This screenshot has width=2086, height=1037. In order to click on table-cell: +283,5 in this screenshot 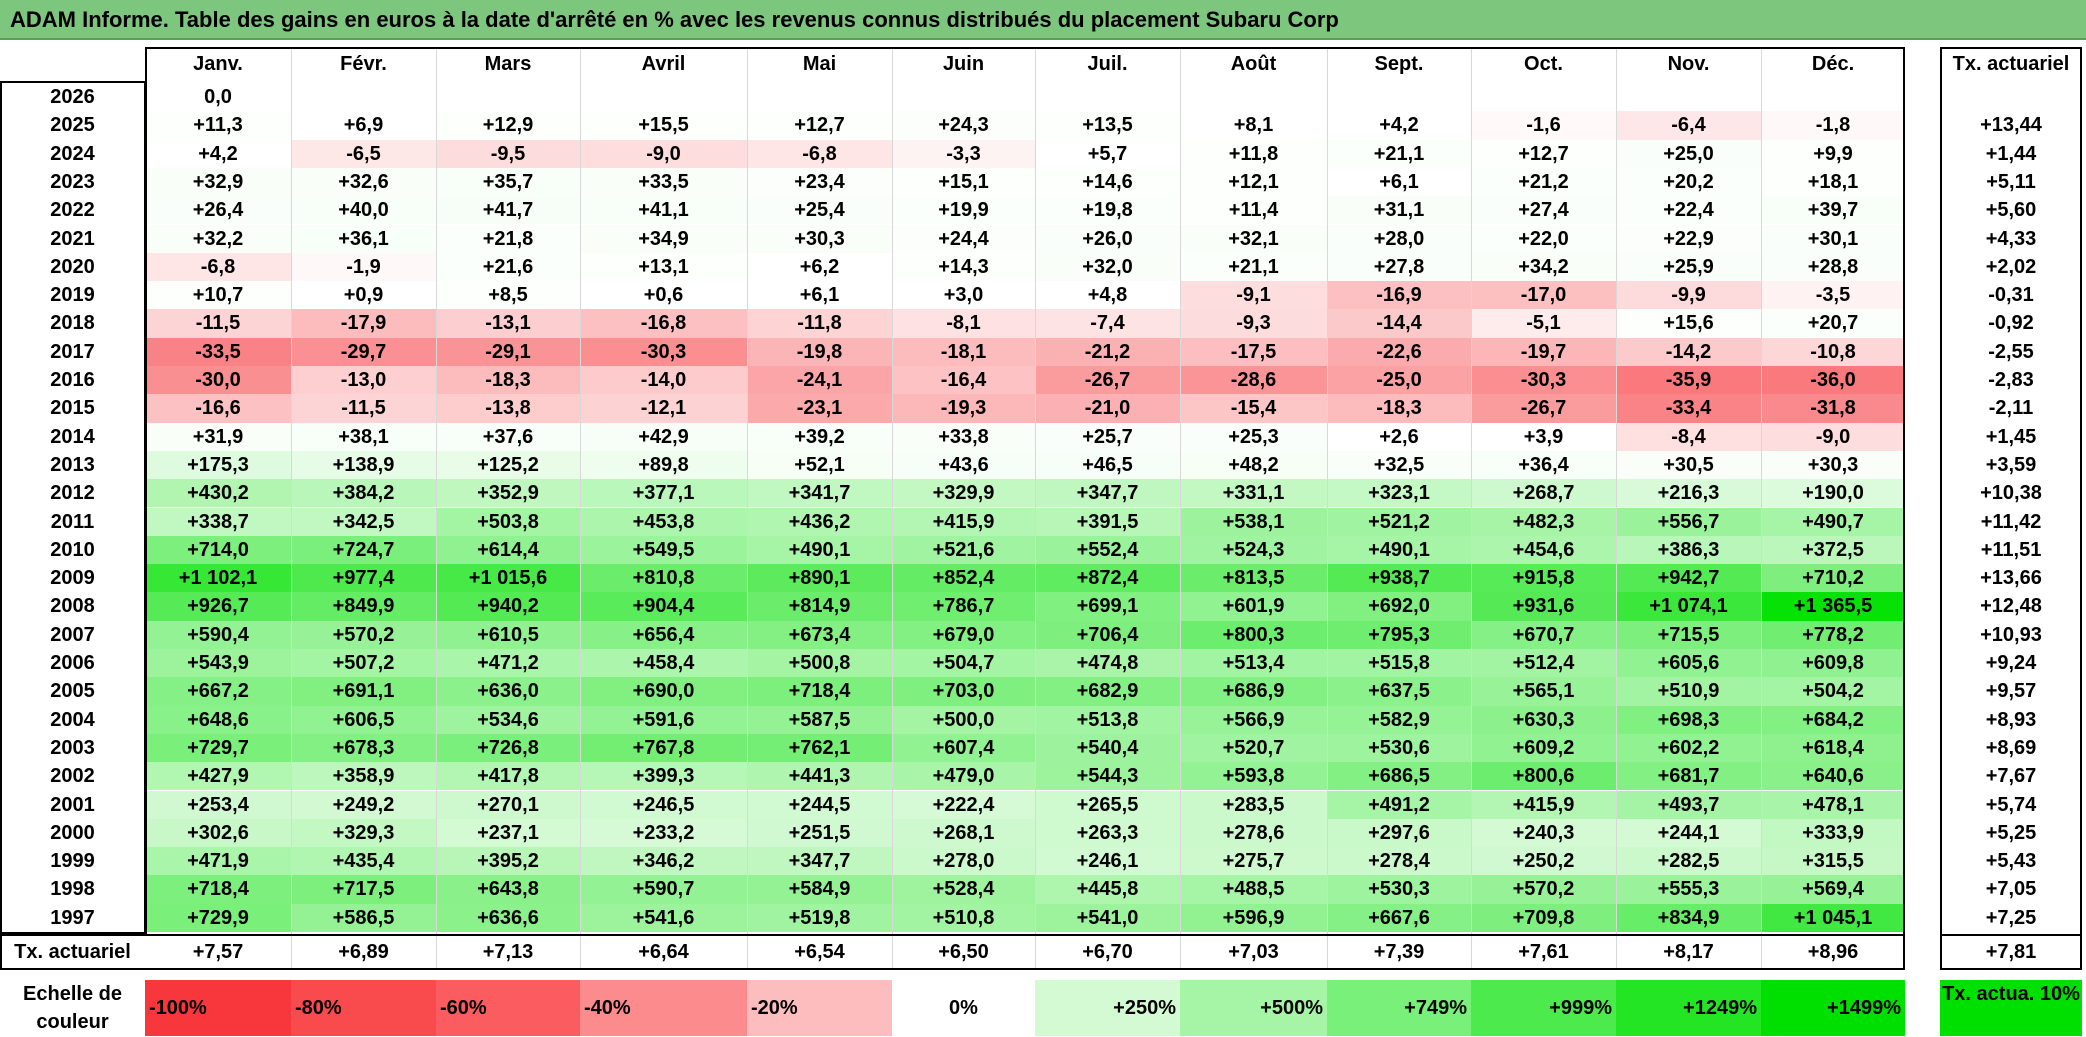, I will do `click(1253, 804)`.